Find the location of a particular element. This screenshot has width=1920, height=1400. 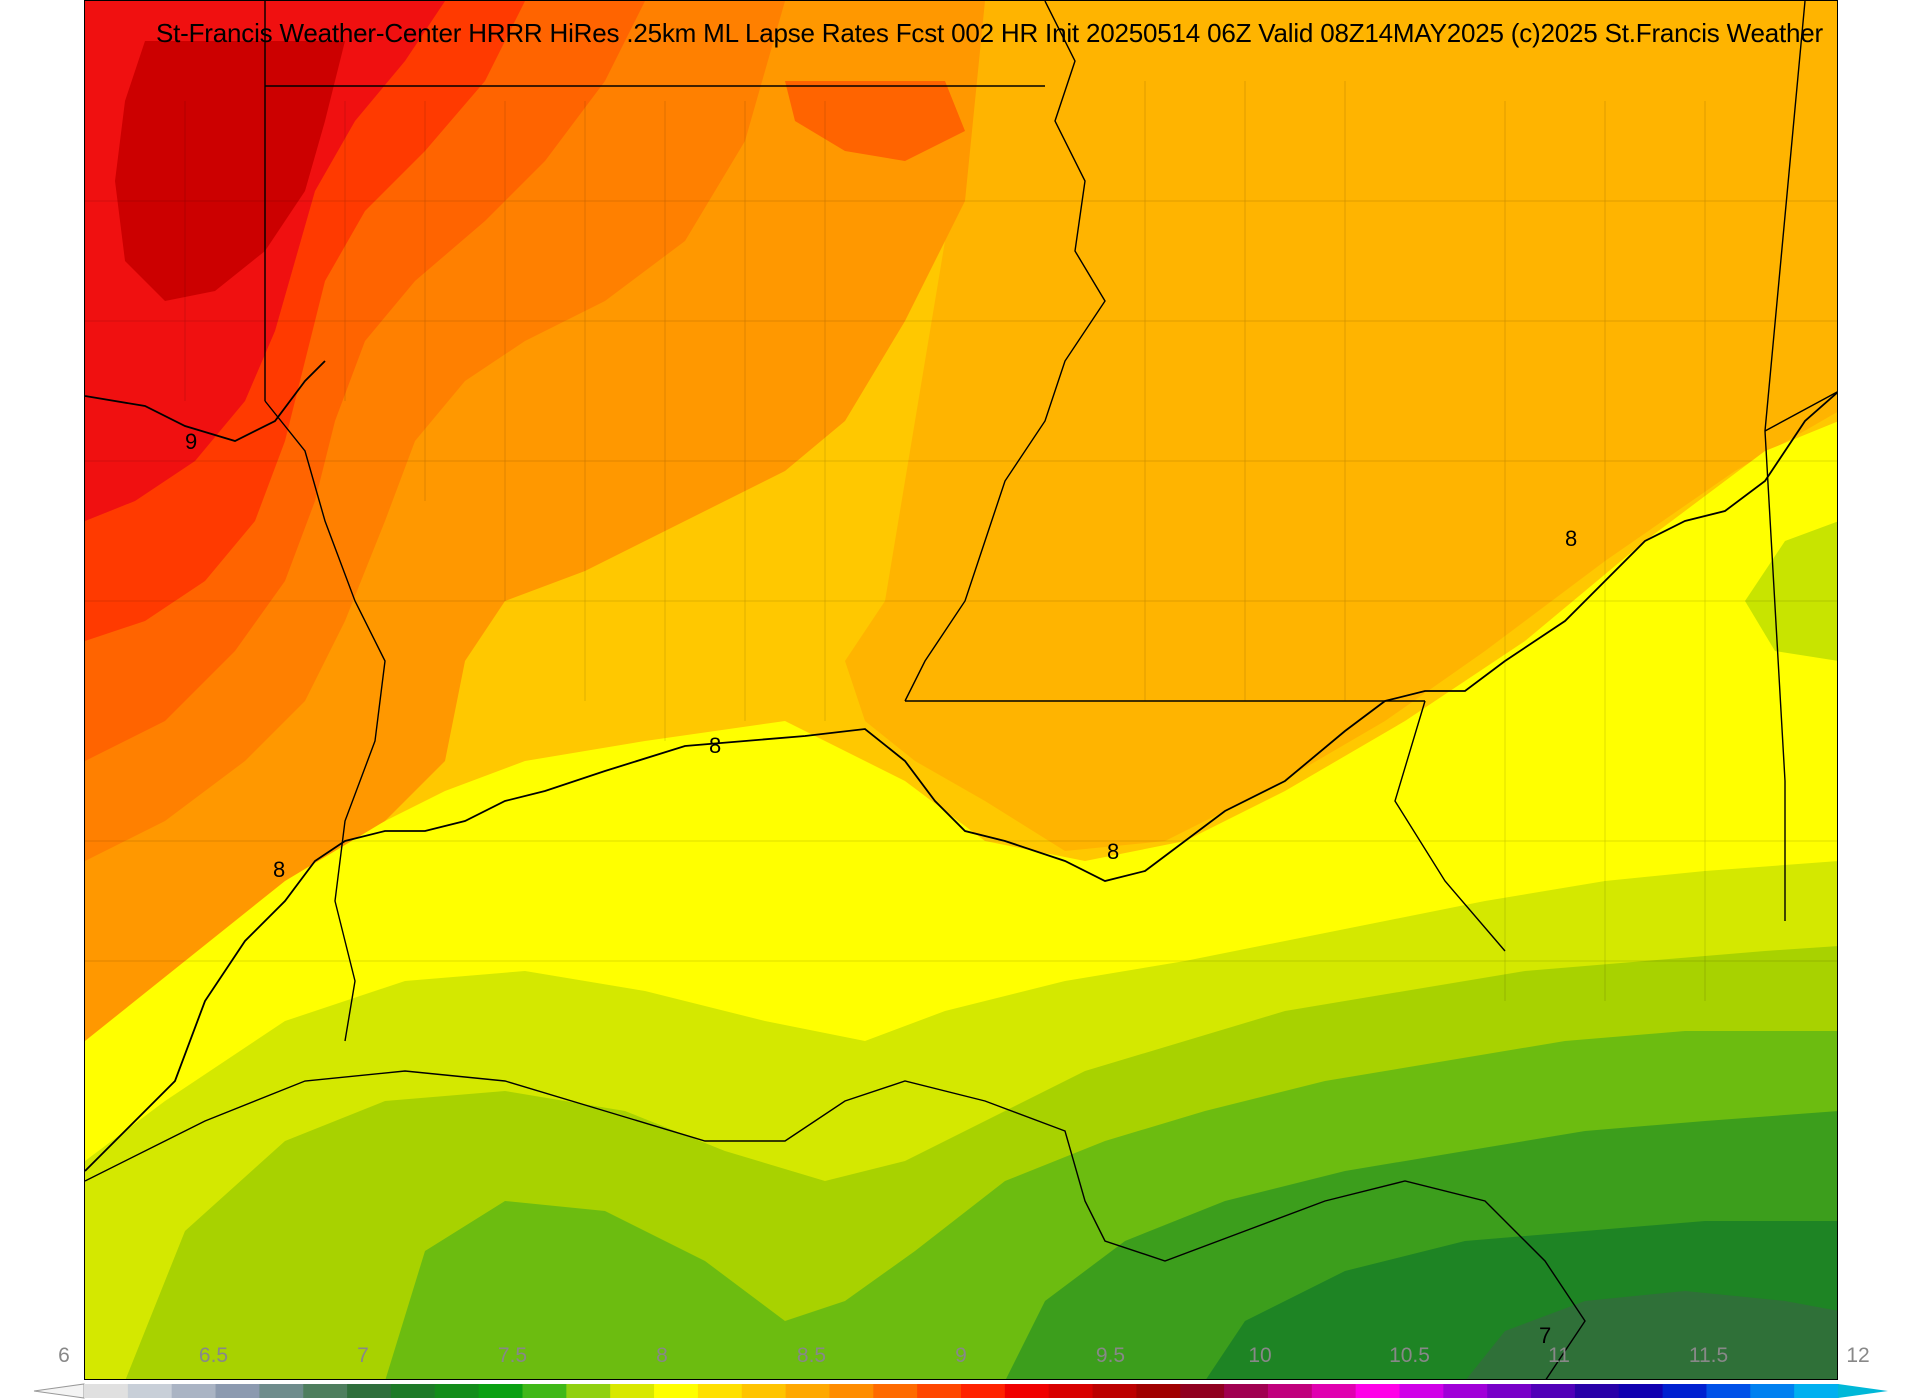

colorbar-tick-label: 8.5 is located at coordinates (811, 1355).